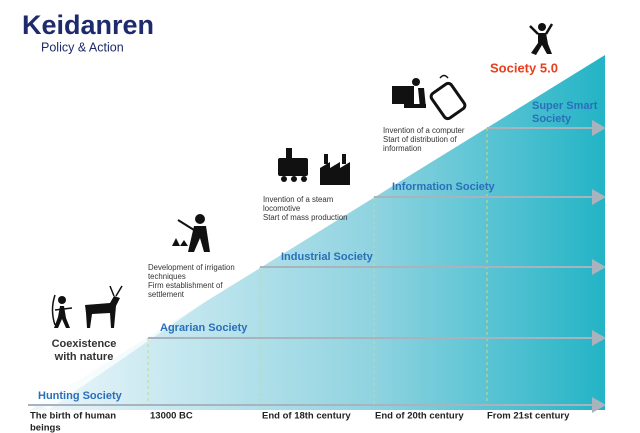 This screenshot has height=433, width=640. Describe the element at coordinates (305, 217) in the screenshot. I see `milestone: Start of mass production` at that location.